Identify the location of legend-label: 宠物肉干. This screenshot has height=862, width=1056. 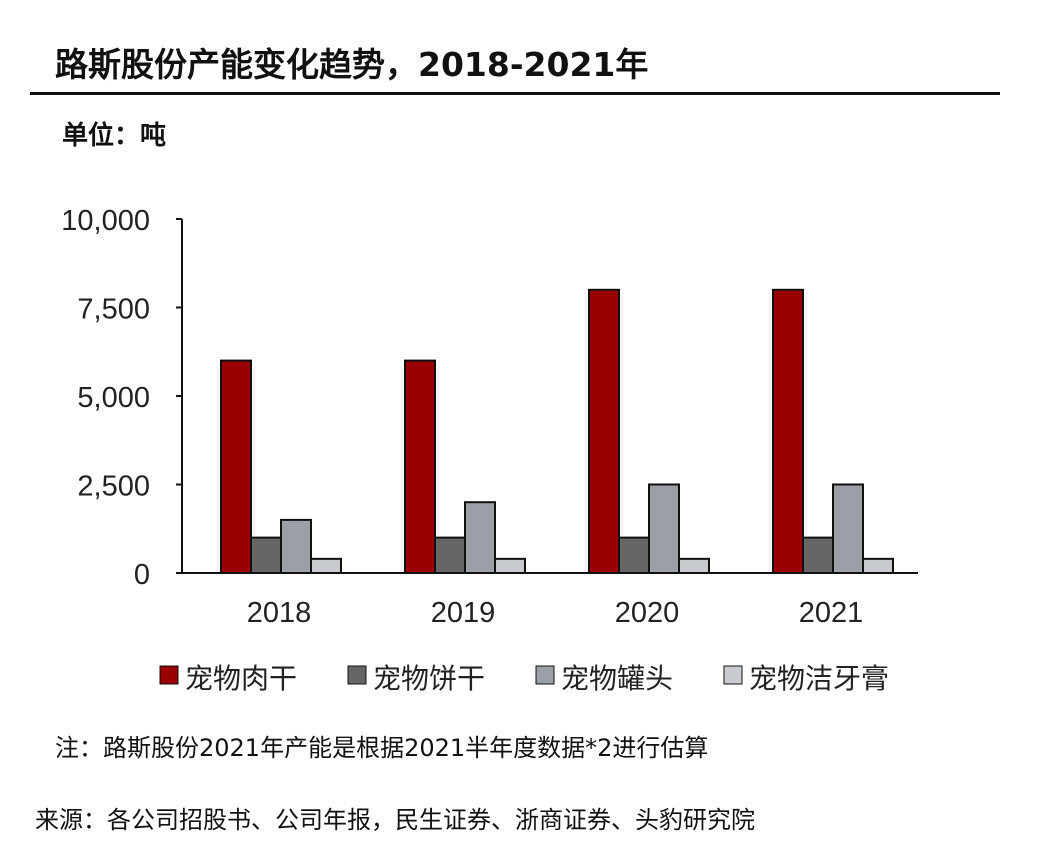
(241, 678).